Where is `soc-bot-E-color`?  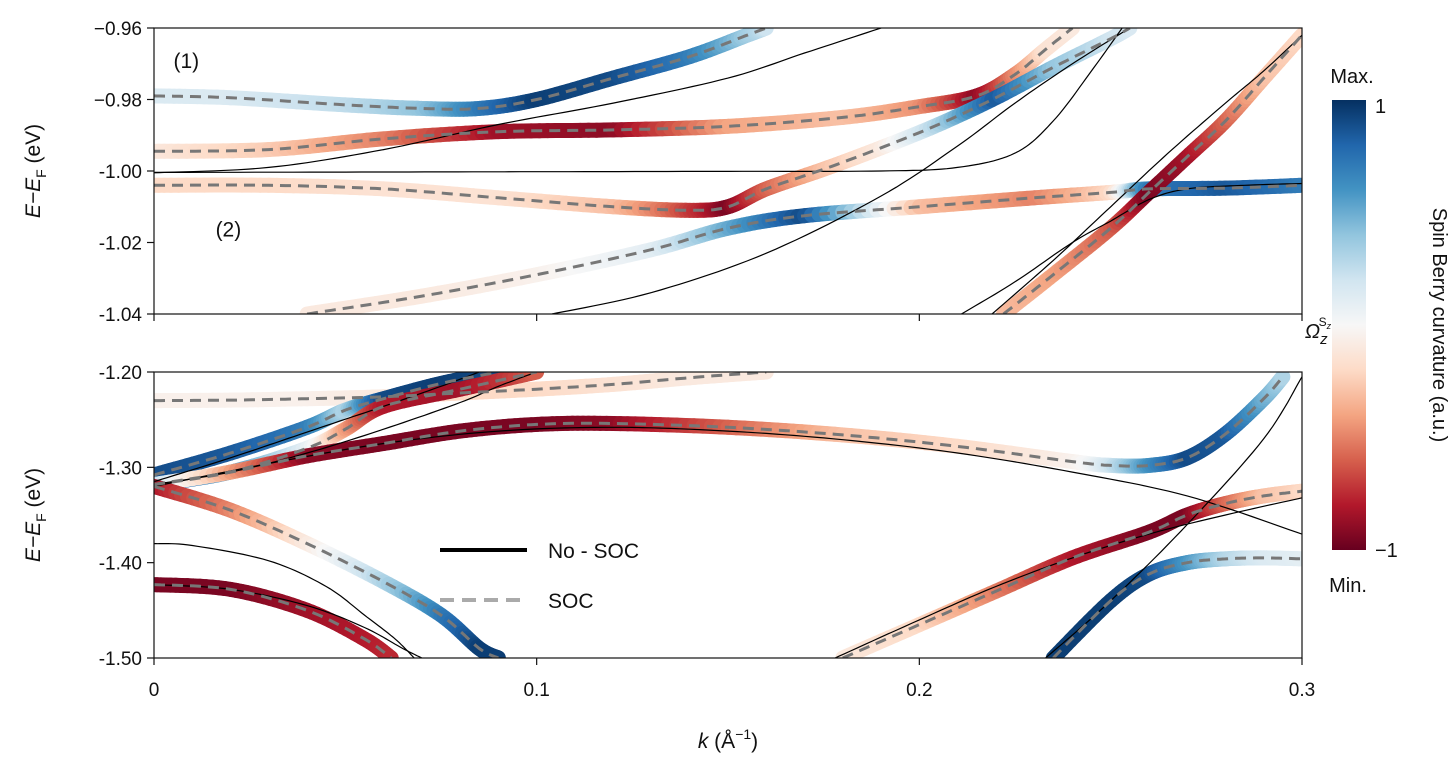 soc-bot-E-color is located at coordinates (330, 568).